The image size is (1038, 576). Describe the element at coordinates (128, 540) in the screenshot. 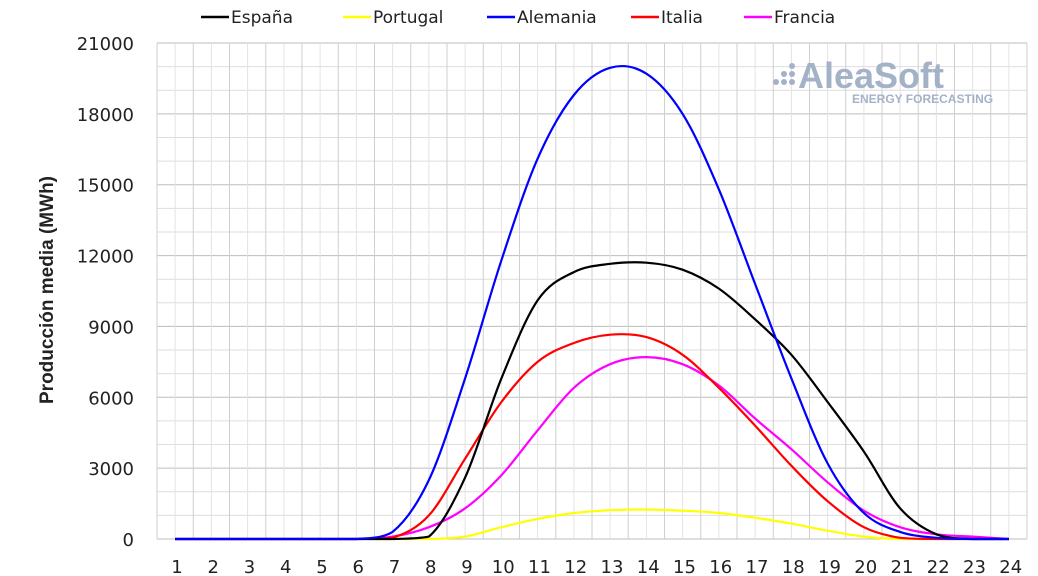

I see `y-tick-label: 0` at that location.